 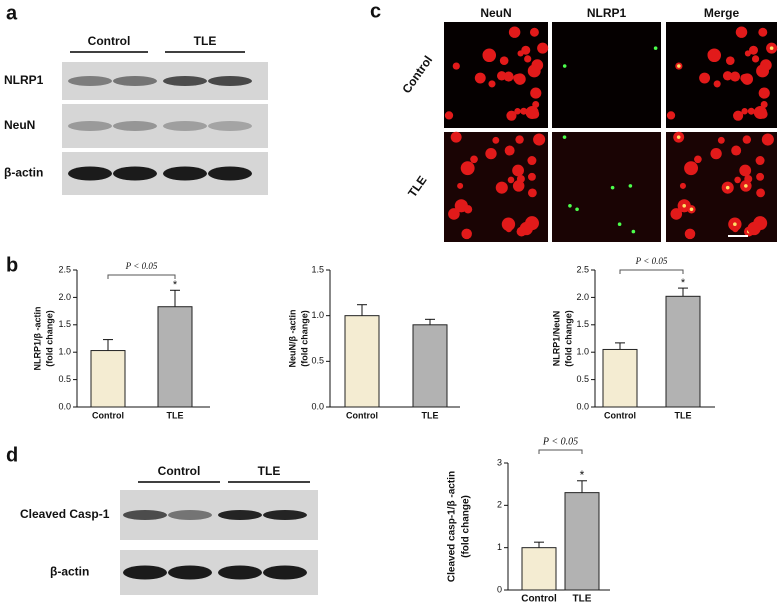 What do you see at coordinates (499, 505) in the screenshot?
I see `y-tick-label: 2` at bounding box center [499, 505].